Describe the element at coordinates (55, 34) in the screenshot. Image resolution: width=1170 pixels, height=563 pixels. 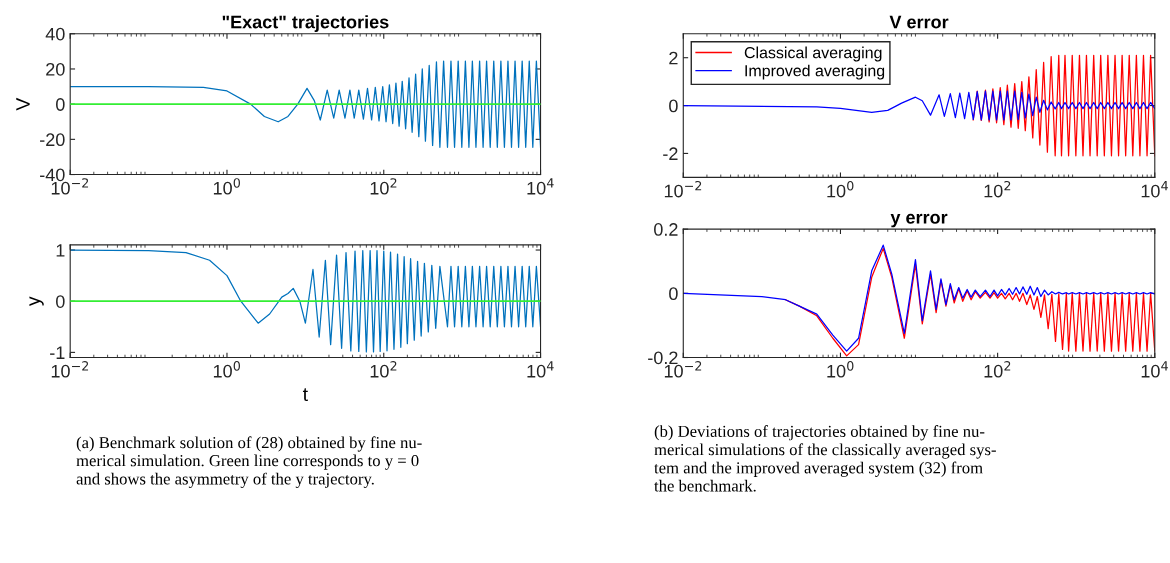
I see `y-tick-label: 40` at that location.